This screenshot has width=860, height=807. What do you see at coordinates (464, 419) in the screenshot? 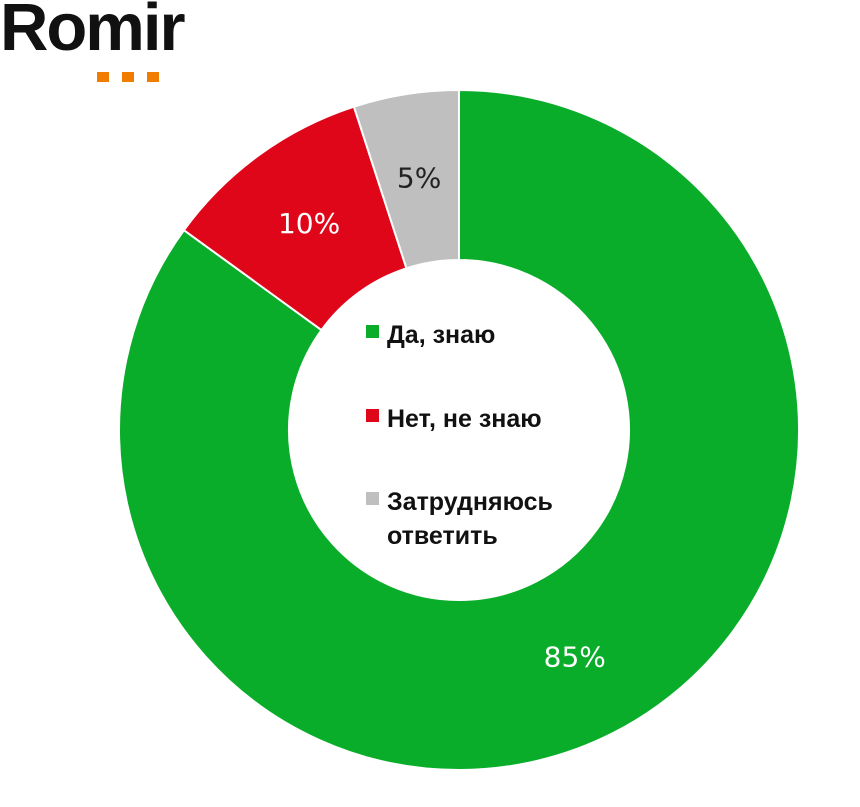
I see `legend-label-no: Нет, не знаю` at bounding box center [464, 419].